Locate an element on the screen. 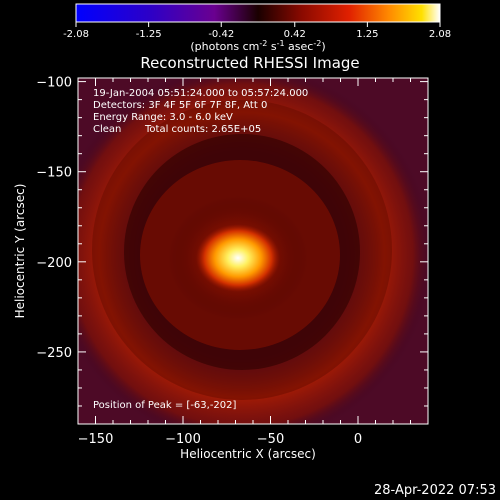  y-axis-label: Heliocentric Y (arcsec) is located at coordinates (20, 251).